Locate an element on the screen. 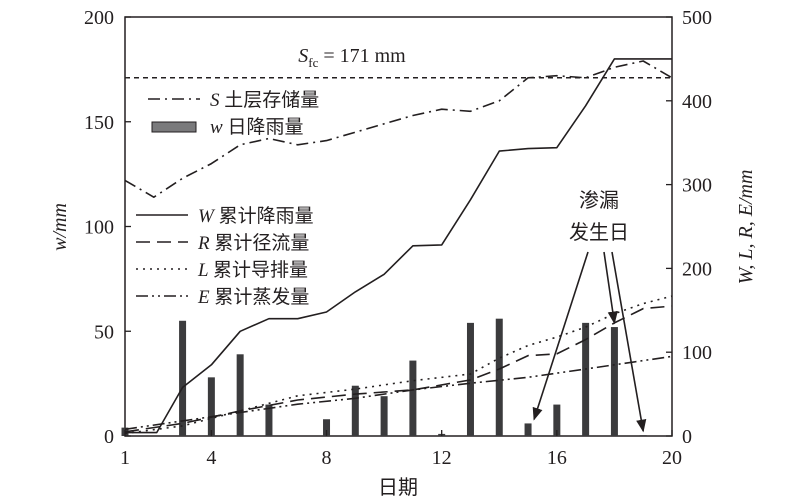 This screenshot has height=503, width=800. legend-entry-S: S 土层存储量 is located at coordinates (233, 100).